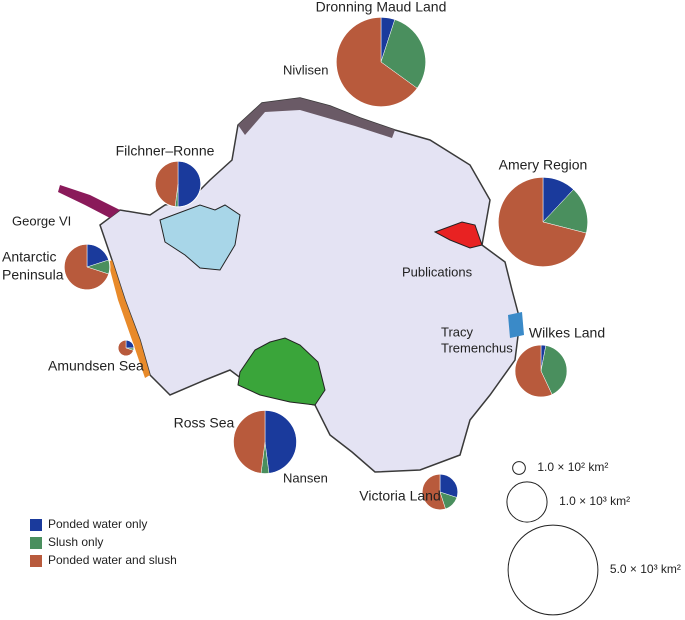 This screenshot has width=685, height=620. I want to click on legend-label: Ponded water and slush, so click(112, 560).